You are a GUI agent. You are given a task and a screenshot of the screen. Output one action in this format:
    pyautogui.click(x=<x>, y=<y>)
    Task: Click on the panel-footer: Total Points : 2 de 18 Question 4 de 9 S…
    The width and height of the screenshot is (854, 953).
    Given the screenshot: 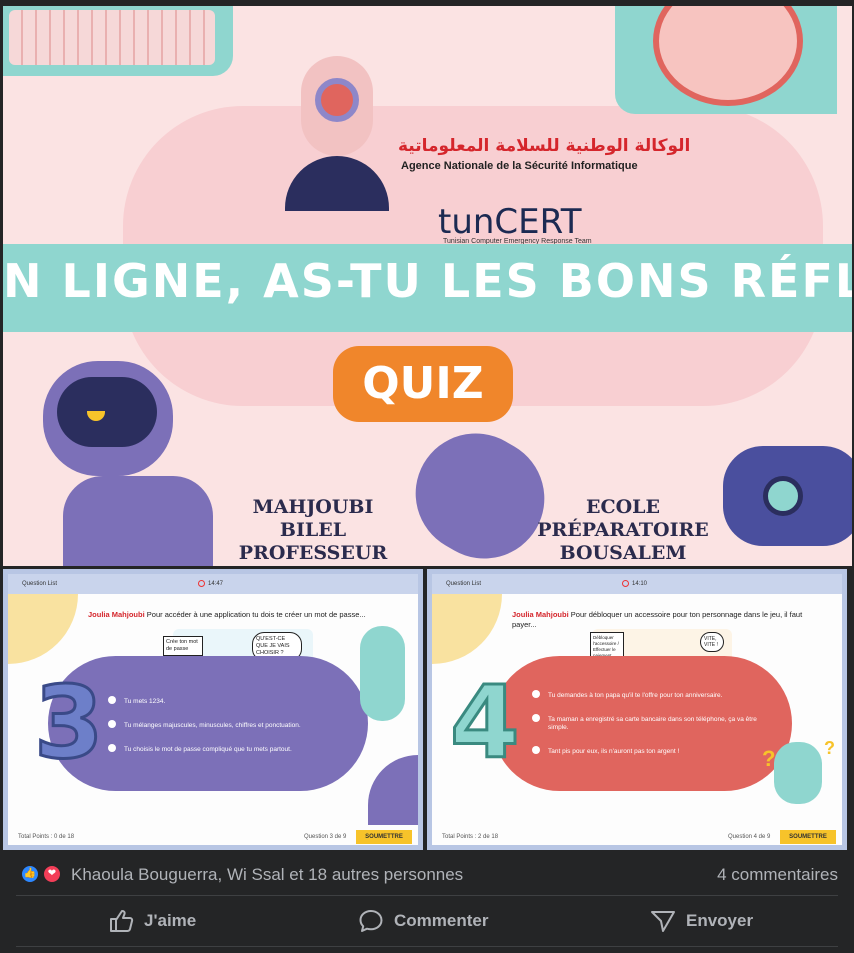 What is the action you would take?
    pyautogui.click(x=637, y=836)
    